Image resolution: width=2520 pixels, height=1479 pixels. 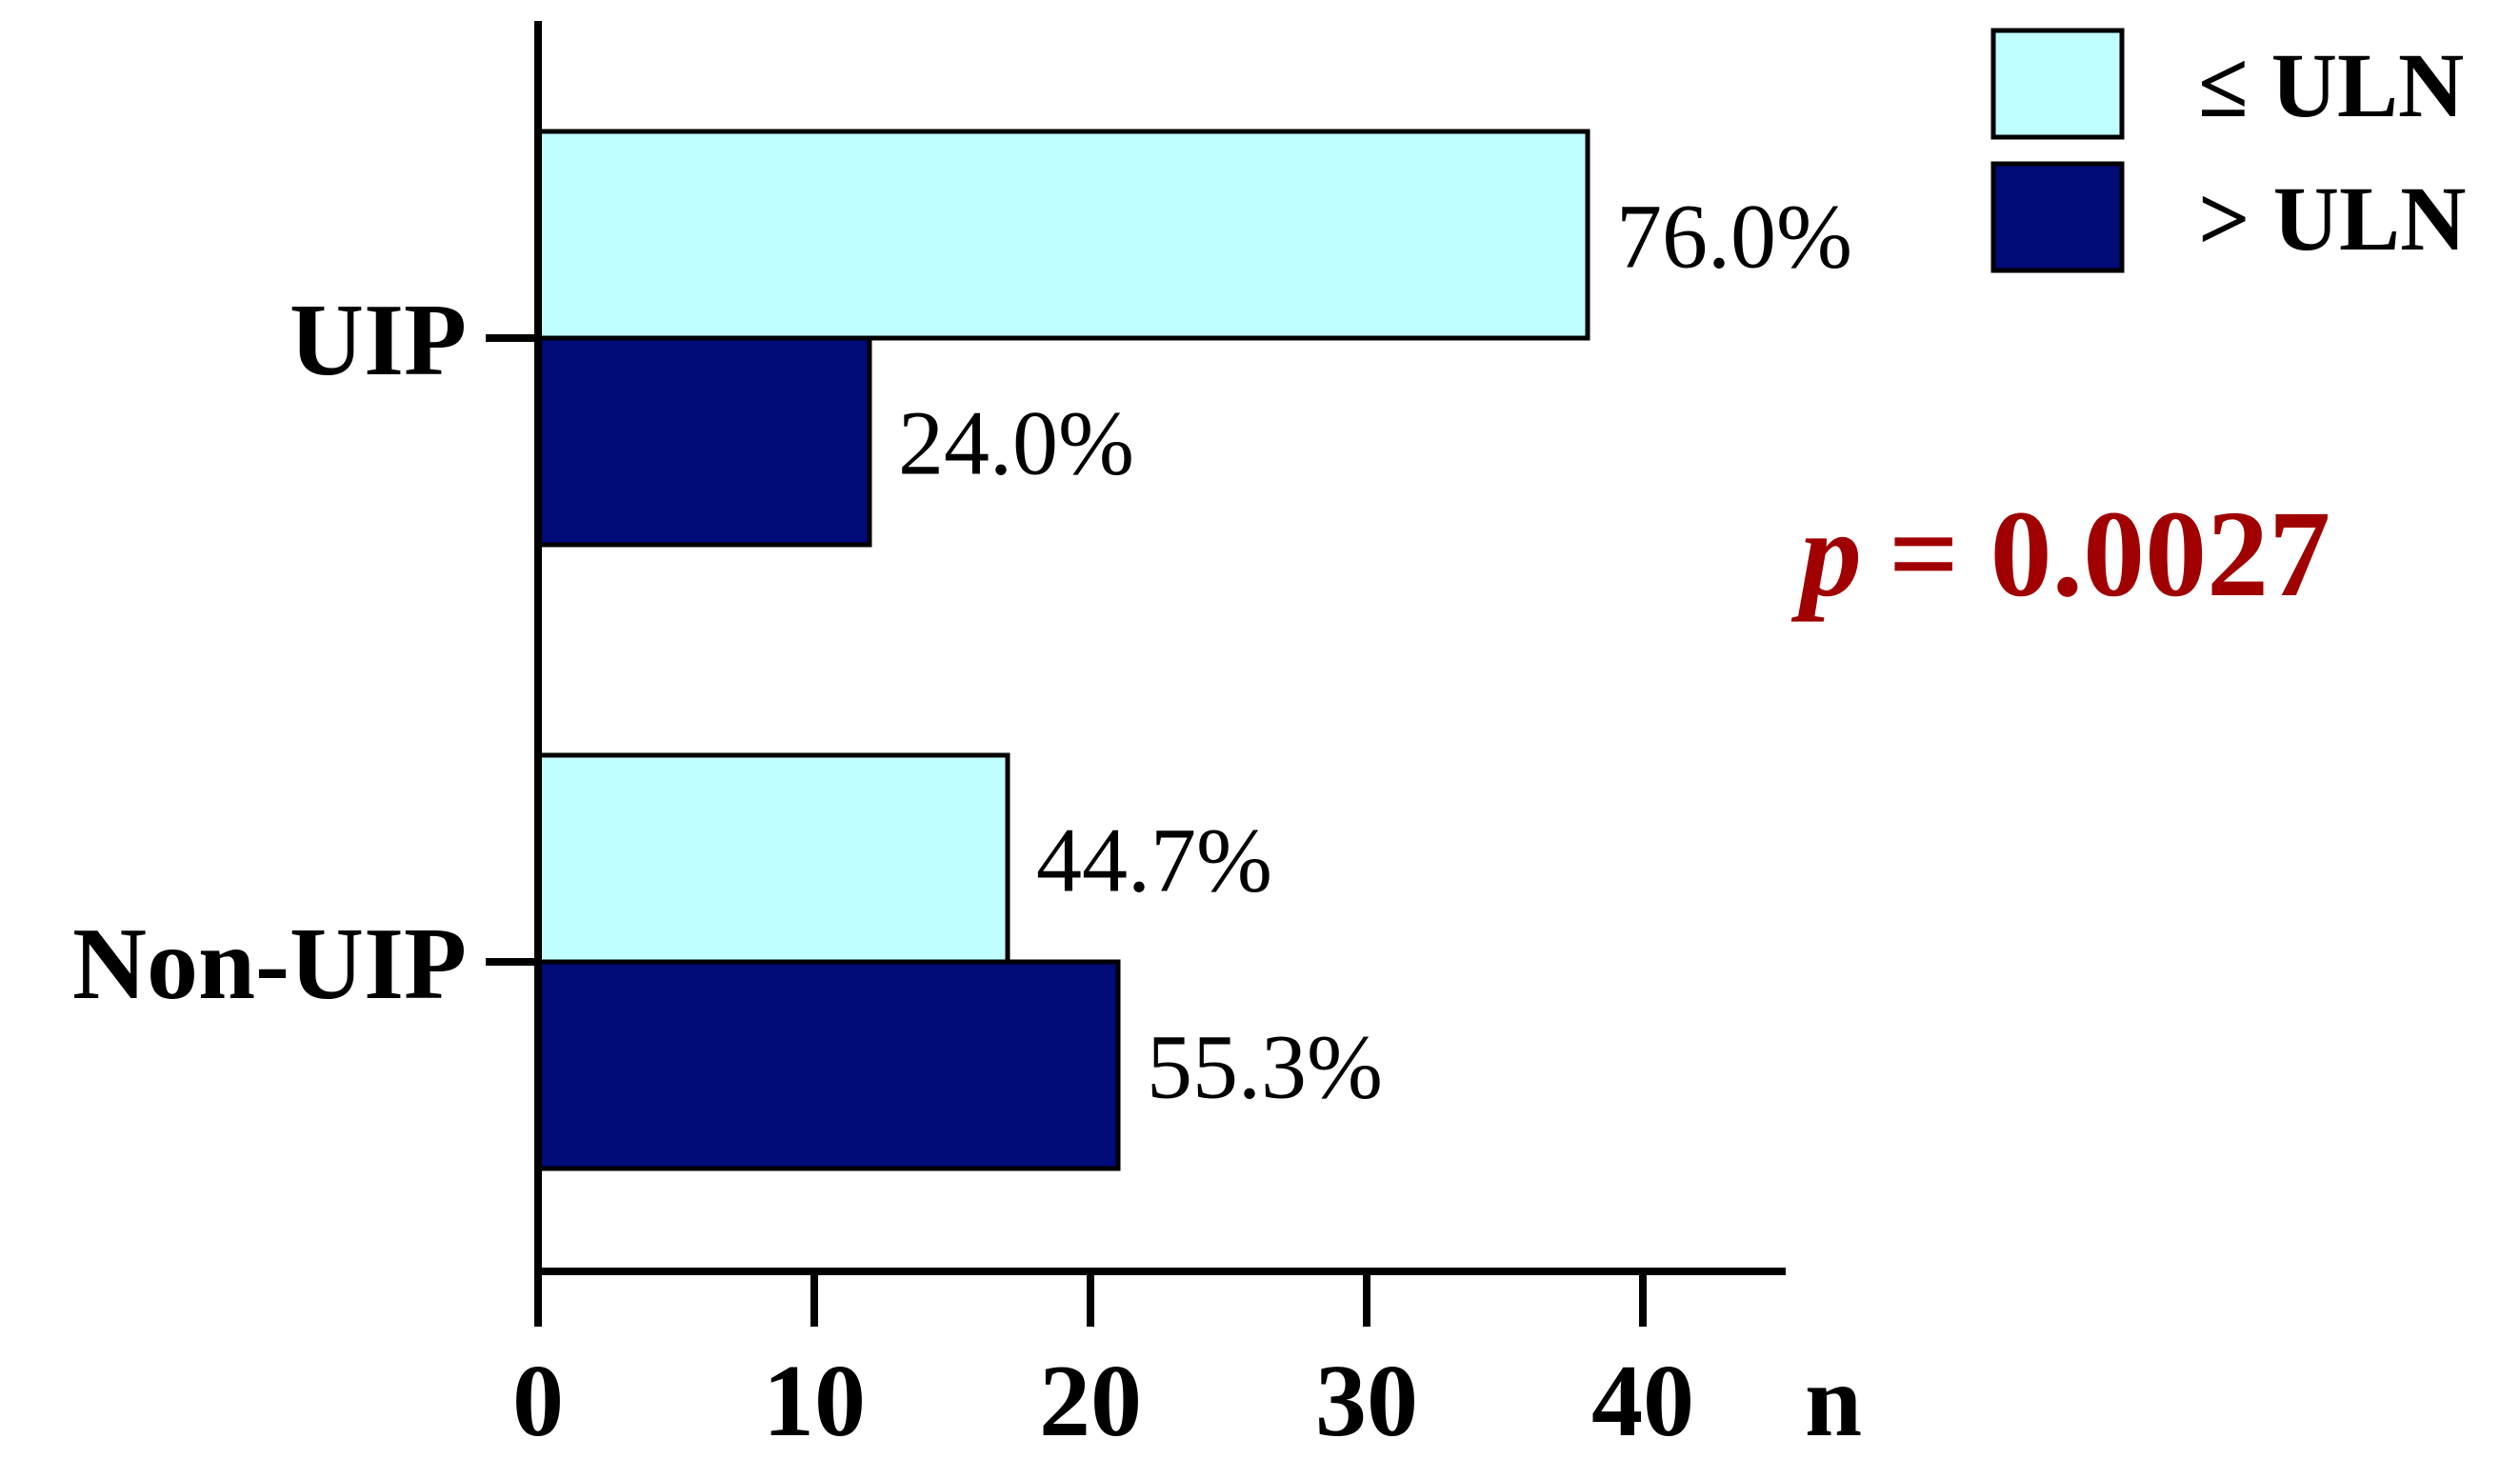 What do you see at coordinates (2331, 85) in the screenshot?
I see `legend-label-1: ≤ ULN` at bounding box center [2331, 85].